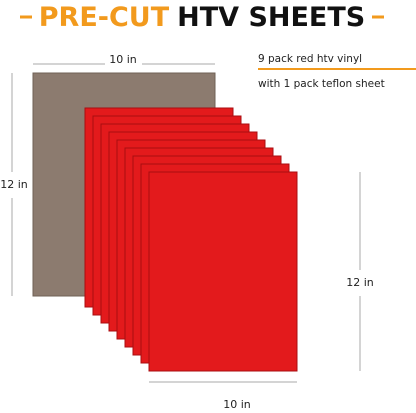 This screenshot has width=416, height=413. I want to click on teflon-height-label: 12 in, so click(14, 184).